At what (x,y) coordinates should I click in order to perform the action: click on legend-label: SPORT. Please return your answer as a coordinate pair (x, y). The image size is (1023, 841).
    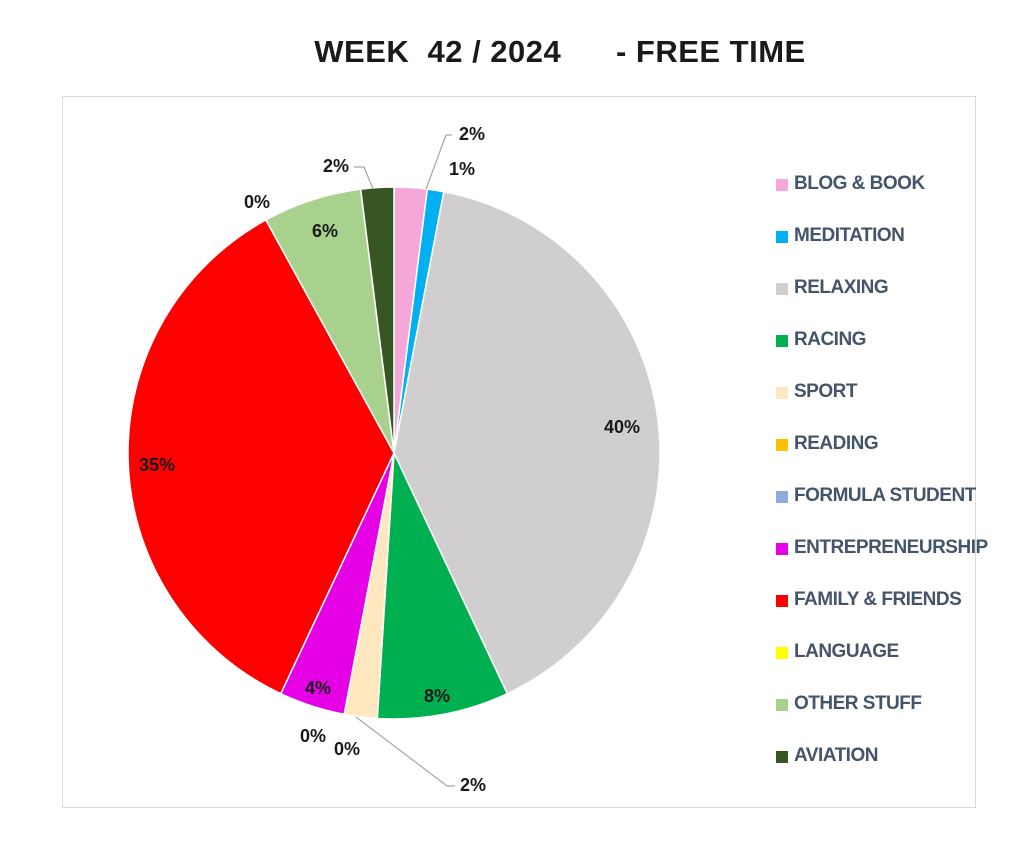
    Looking at the image, I should click on (825, 391).